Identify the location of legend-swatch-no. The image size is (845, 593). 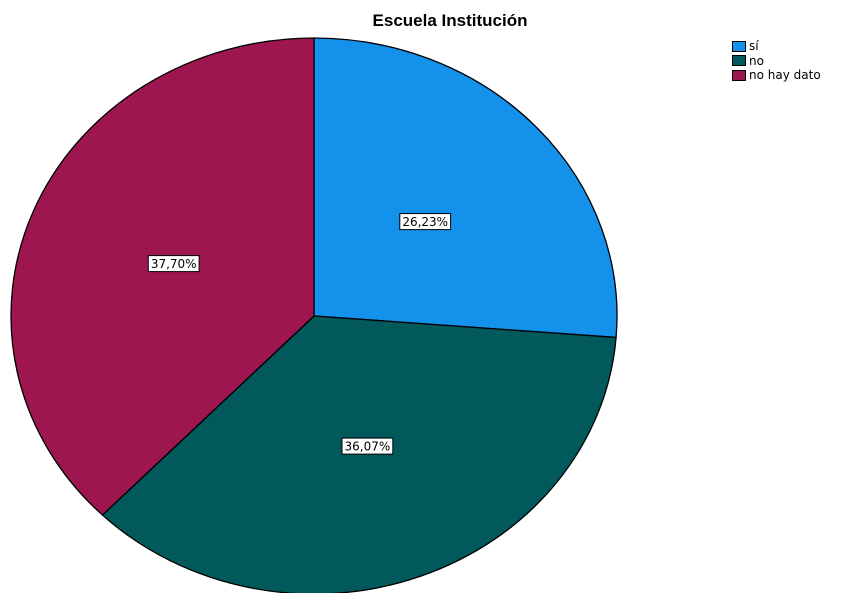
(739, 61).